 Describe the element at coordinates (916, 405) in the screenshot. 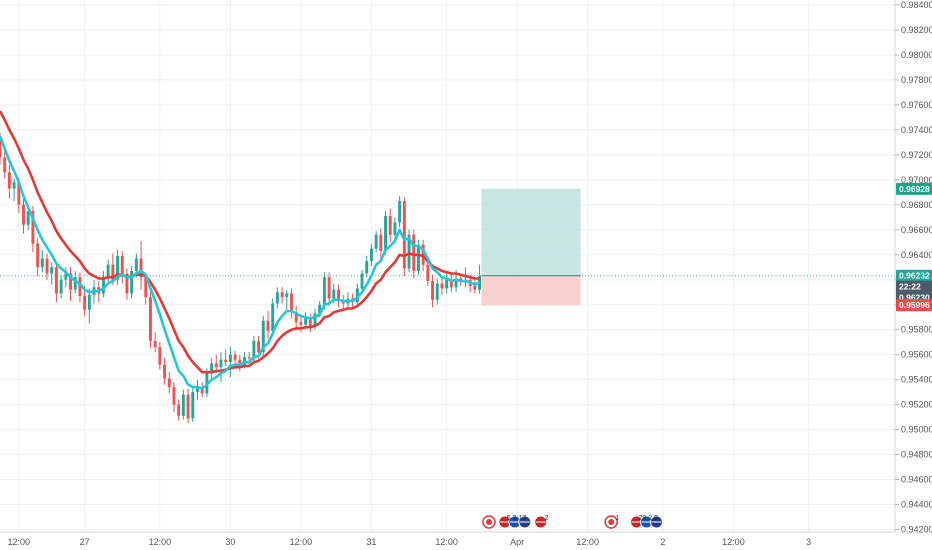

I see `y-tick-label: 0.95200` at that location.